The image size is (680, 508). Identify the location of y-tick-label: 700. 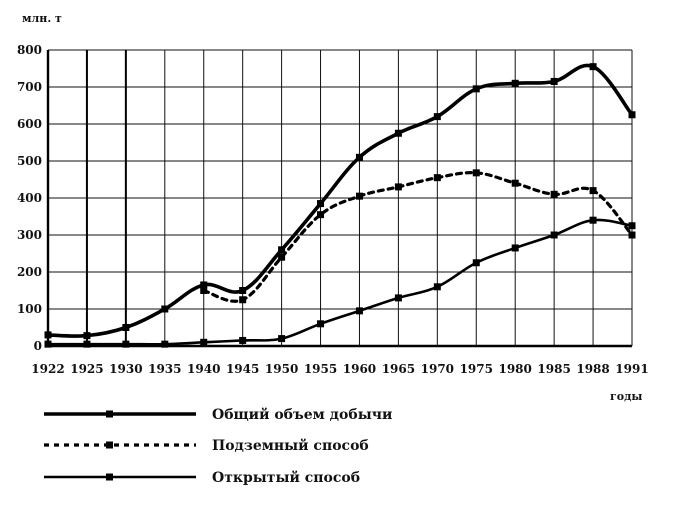
(29, 87).